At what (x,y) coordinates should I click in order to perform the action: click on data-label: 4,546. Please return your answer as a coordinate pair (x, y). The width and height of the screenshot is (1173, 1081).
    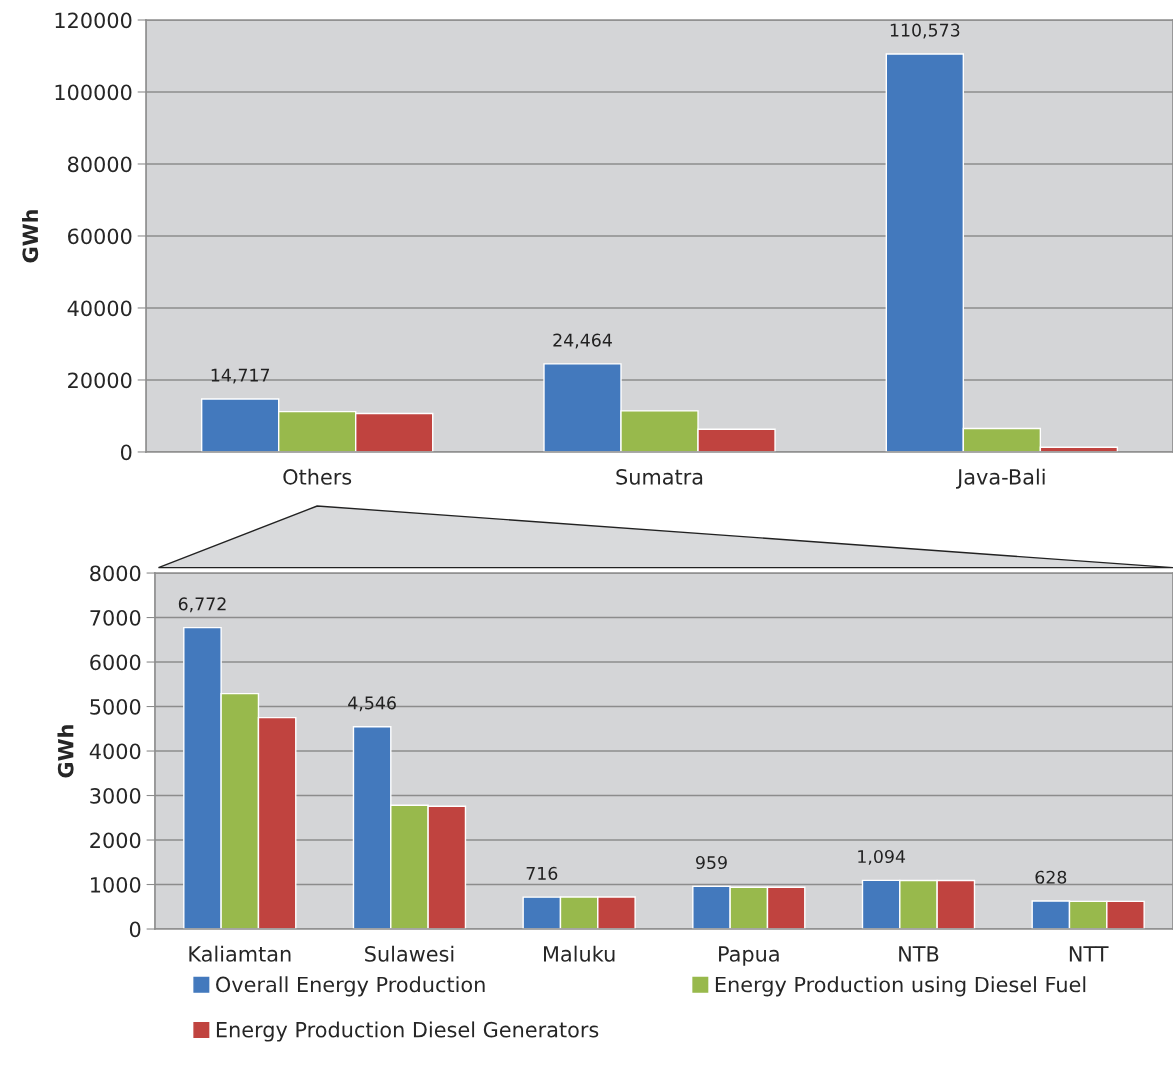
    Looking at the image, I should click on (372, 704).